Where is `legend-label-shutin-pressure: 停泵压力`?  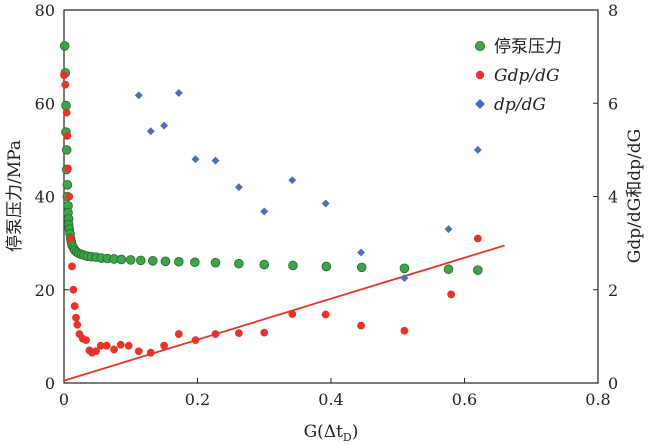 legend-label-shutin-pressure: 停泵压力 is located at coordinates (528, 47).